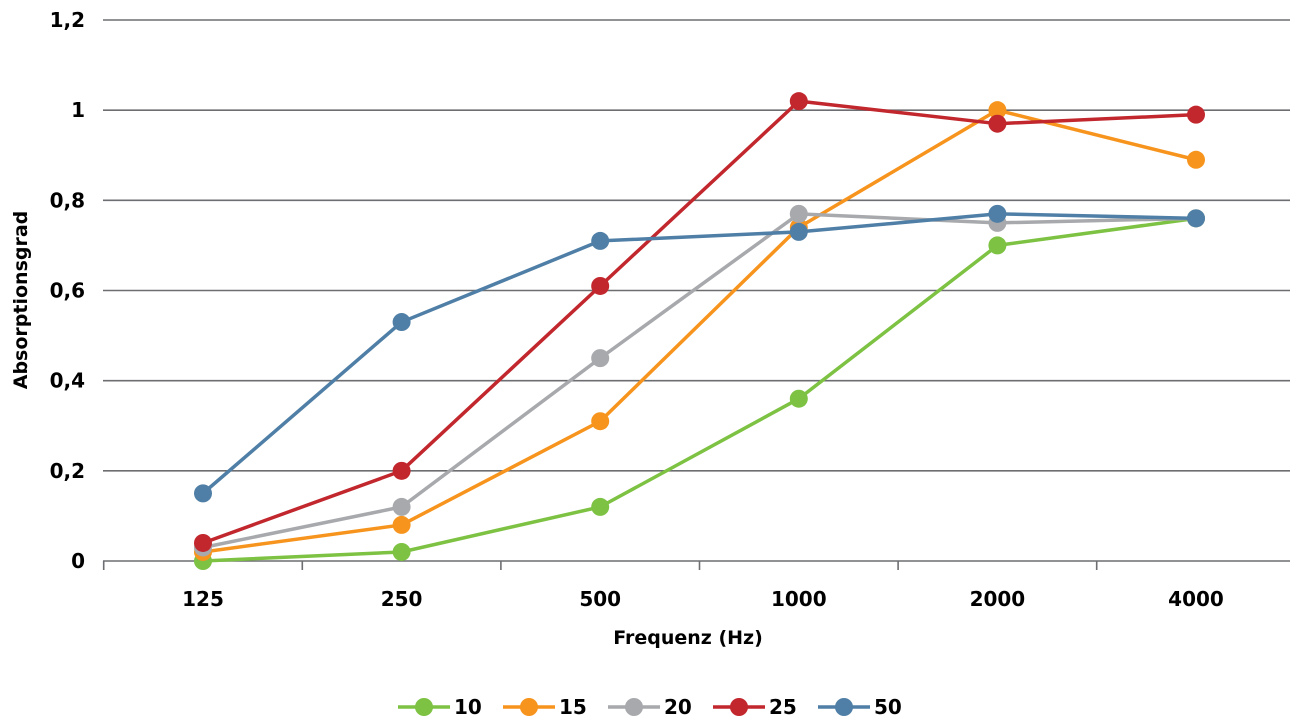  I want to click on legend-label: 50, so click(888, 707).